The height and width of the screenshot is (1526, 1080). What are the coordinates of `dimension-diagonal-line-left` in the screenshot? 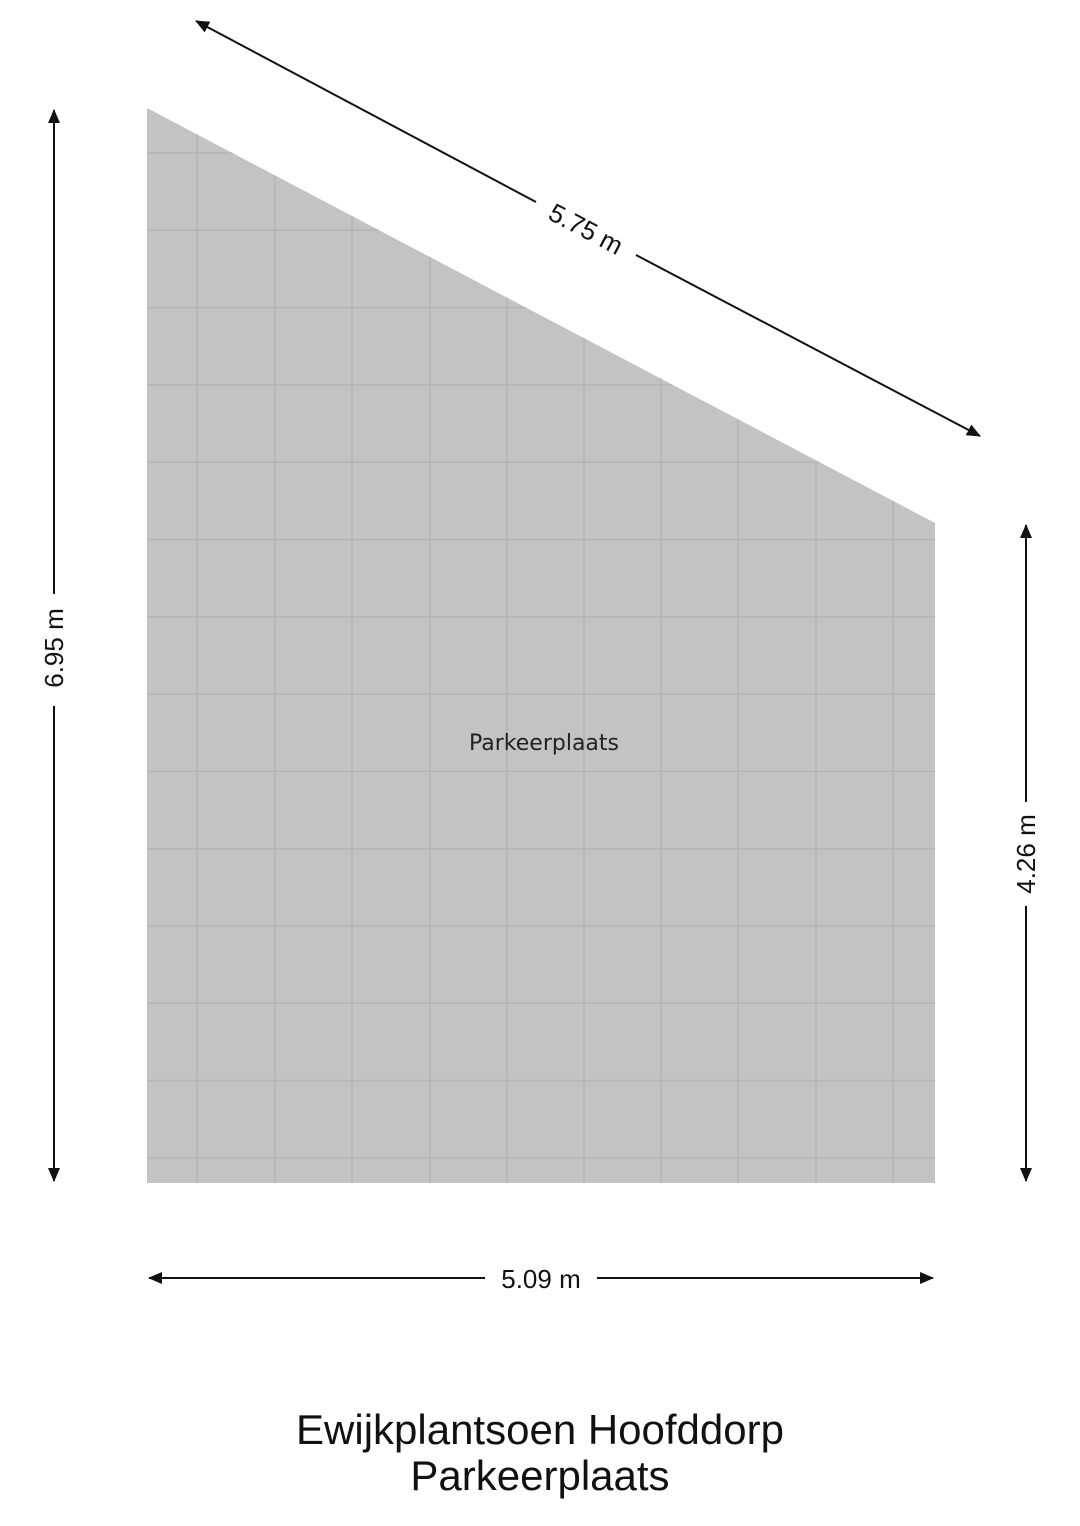 It's located at (366, 111).